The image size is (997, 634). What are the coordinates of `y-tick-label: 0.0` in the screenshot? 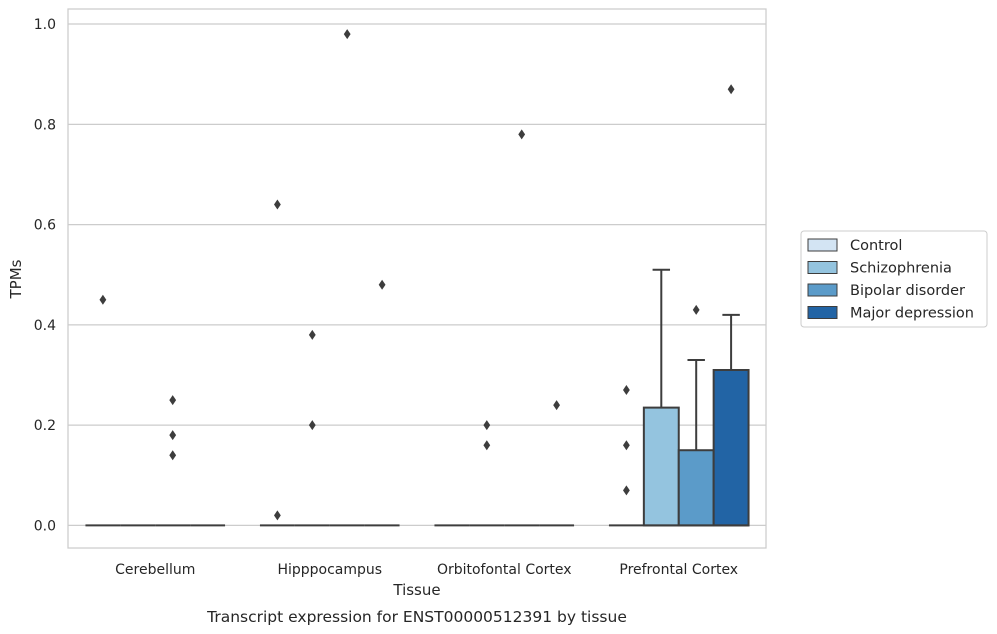 It's located at (45, 526).